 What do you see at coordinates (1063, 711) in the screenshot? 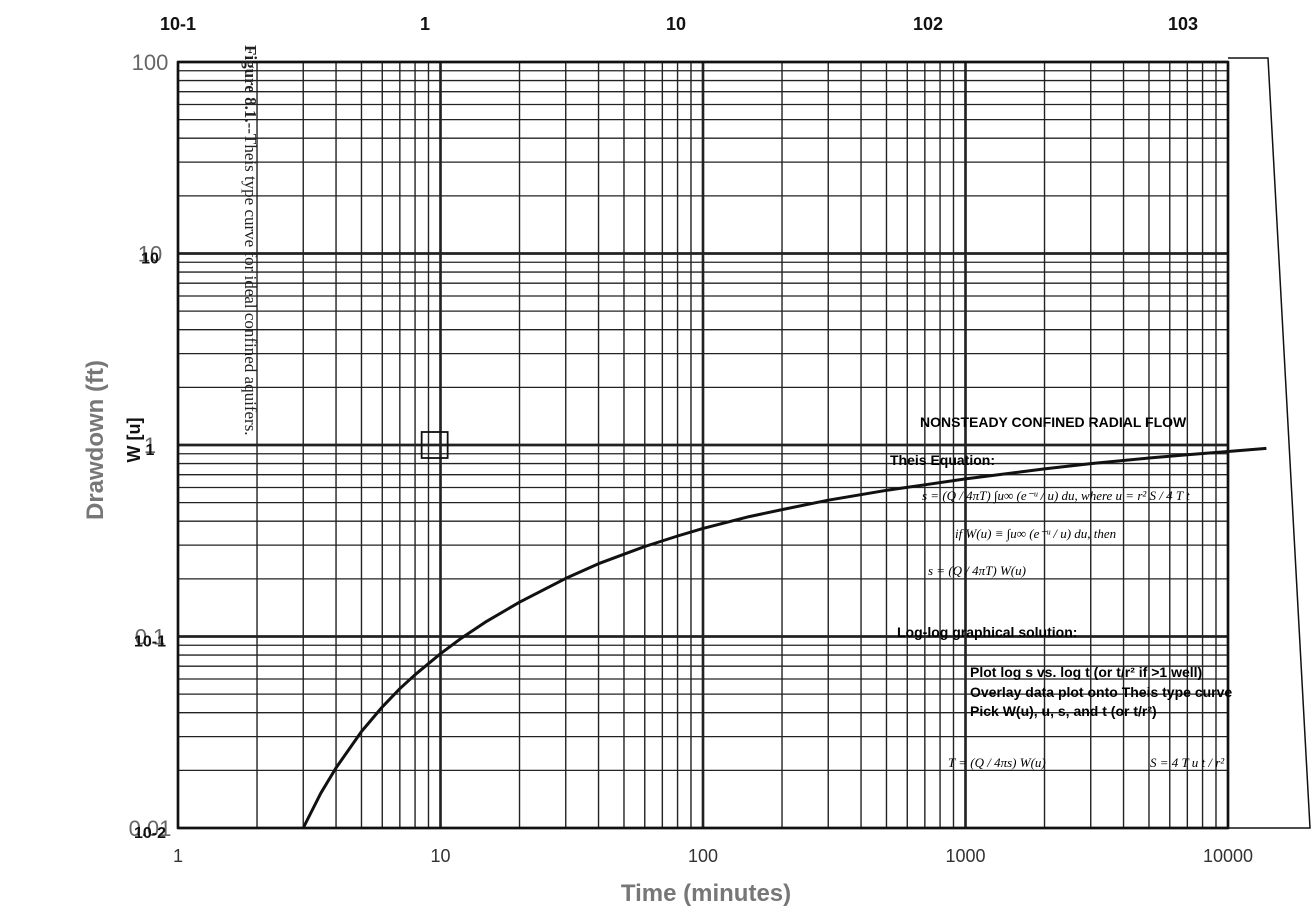
I see `panel-step-3: Pick W(u), u, s, and t (or t/r²)` at bounding box center [1063, 711].